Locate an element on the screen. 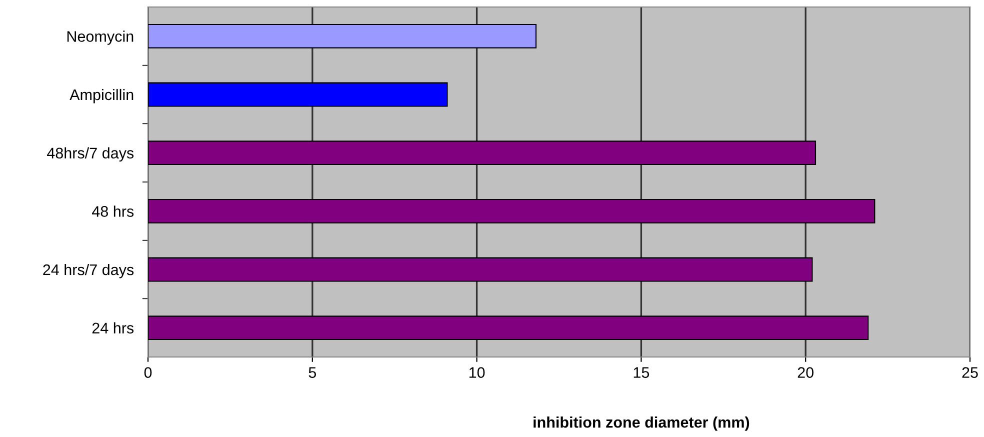 The height and width of the screenshot is (437, 984). y-tick-label: 24 hrs is located at coordinates (113, 328).